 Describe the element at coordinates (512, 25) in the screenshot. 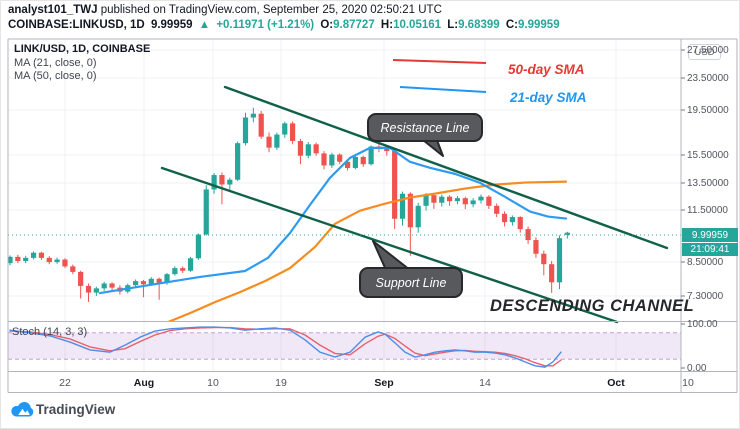

I see `close-label: C:` at that location.